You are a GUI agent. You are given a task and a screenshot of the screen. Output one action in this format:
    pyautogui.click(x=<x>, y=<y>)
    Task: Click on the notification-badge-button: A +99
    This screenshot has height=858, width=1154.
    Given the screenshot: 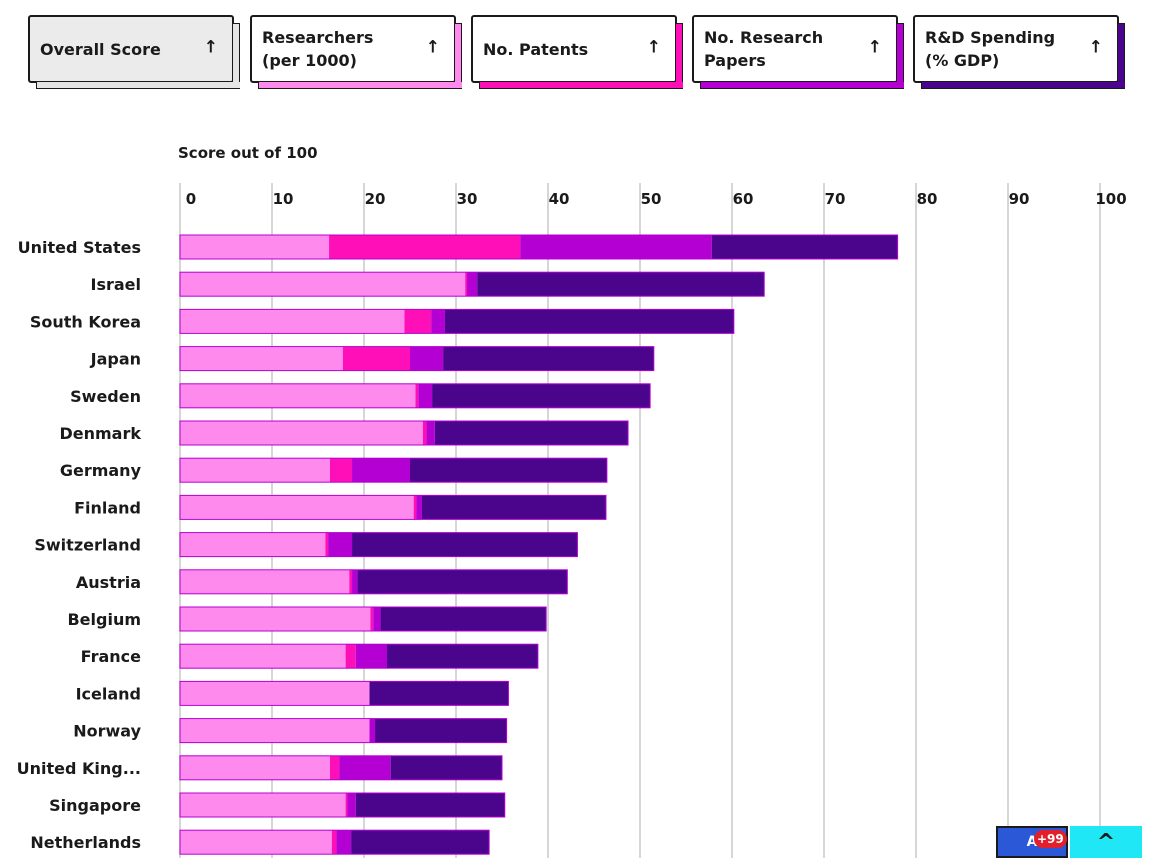 What is the action you would take?
    pyautogui.click(x=1032, y=842)
    